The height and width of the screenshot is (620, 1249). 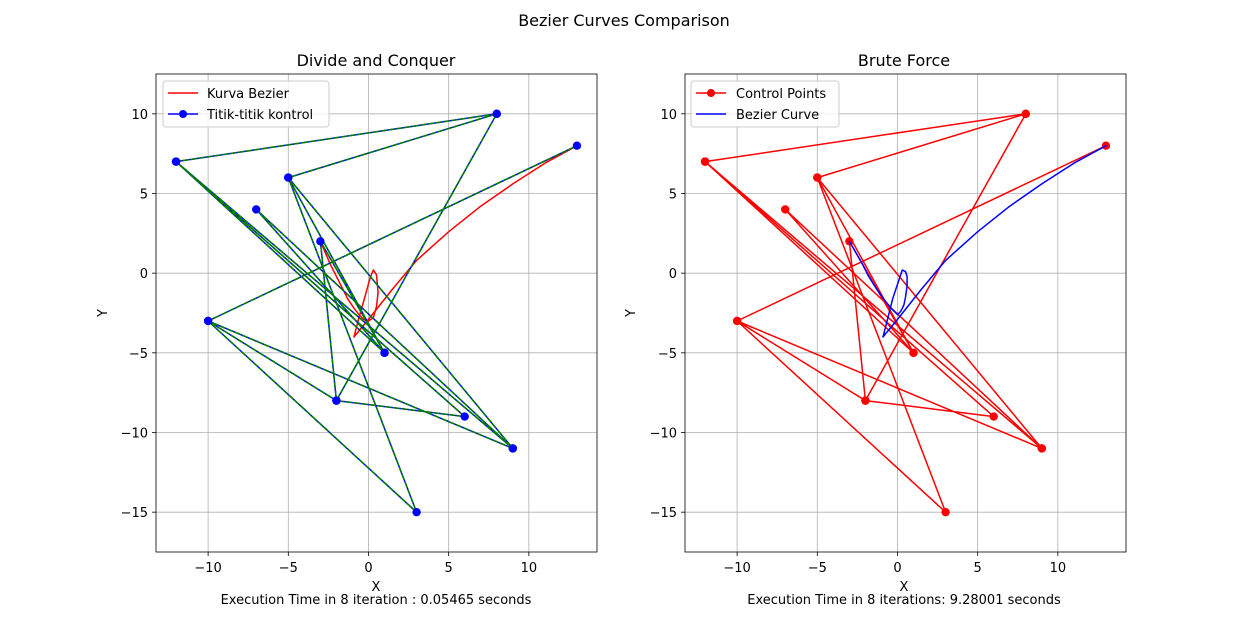 What do you see at coordinates (781, 94) in the screenshot?
I see `legend-label-control-points: Control Points` at bounding box center [781, 94].